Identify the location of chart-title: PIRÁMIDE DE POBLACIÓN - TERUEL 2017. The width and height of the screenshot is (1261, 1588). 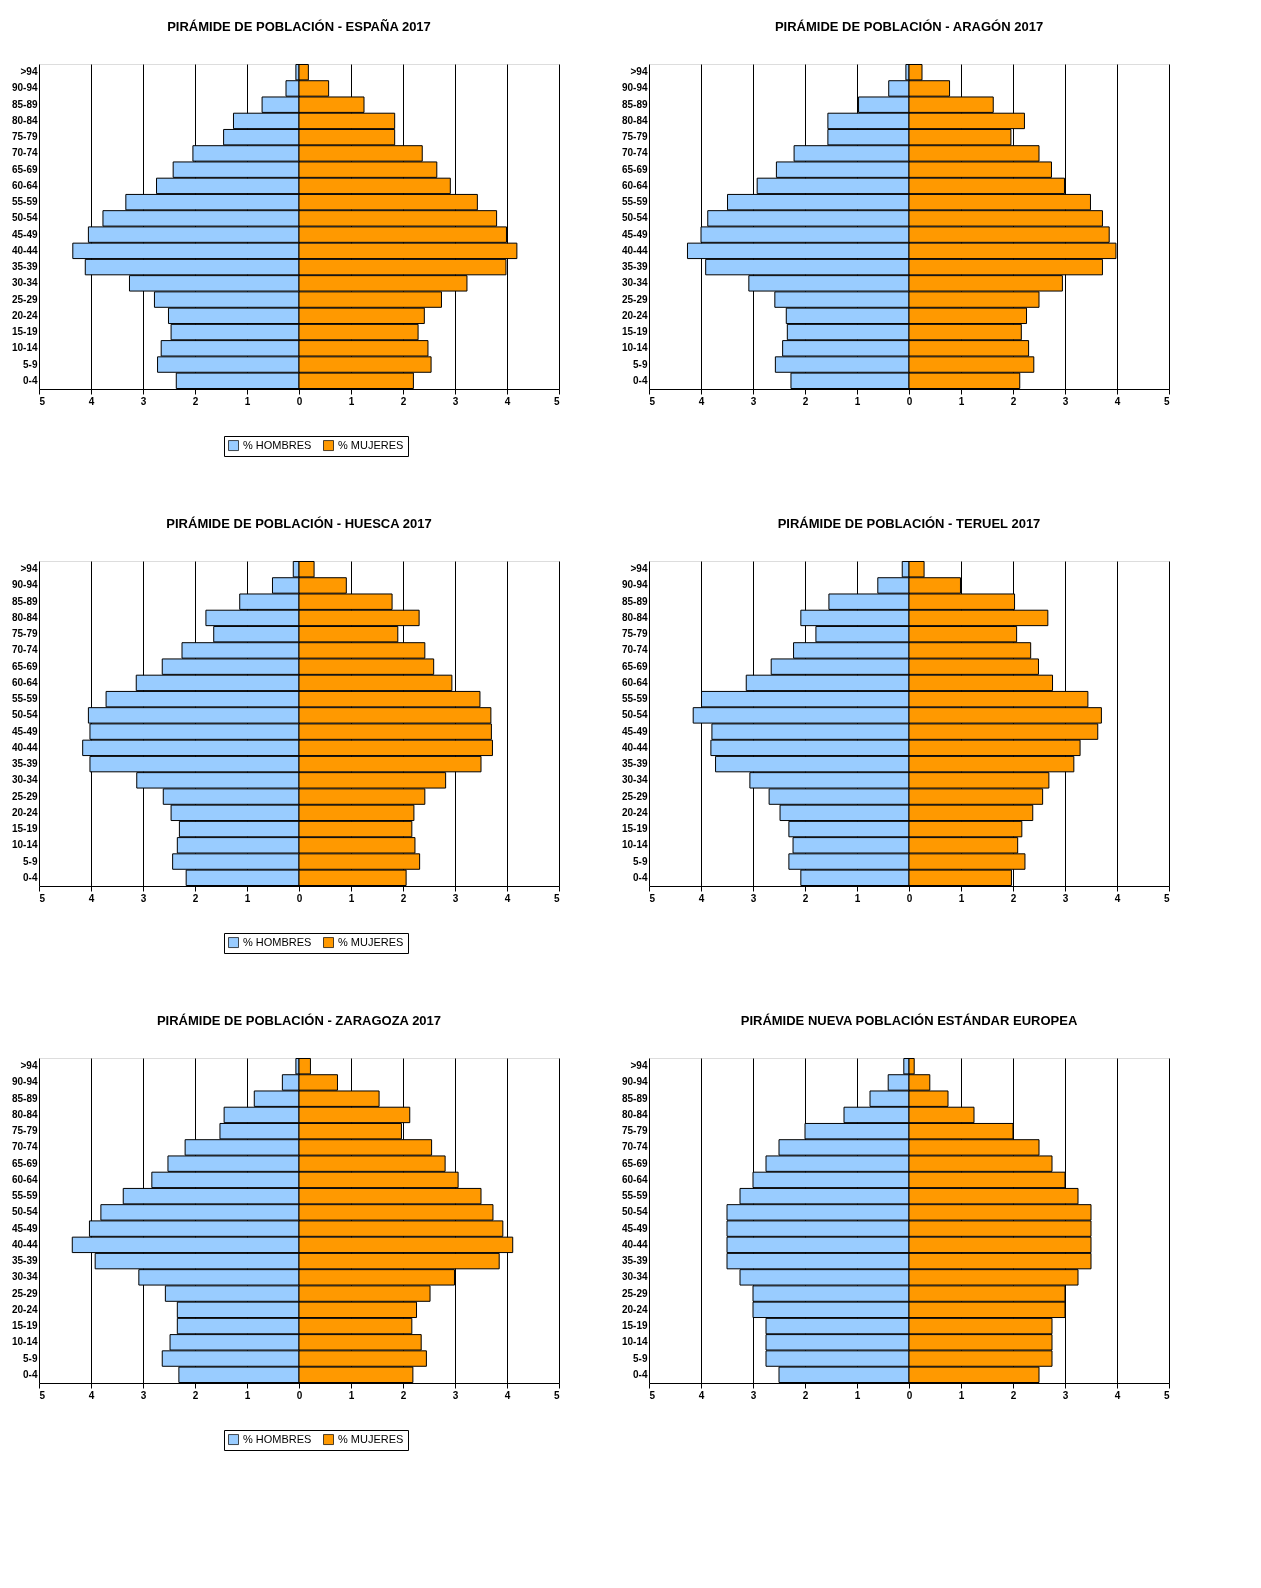
(909, 523).